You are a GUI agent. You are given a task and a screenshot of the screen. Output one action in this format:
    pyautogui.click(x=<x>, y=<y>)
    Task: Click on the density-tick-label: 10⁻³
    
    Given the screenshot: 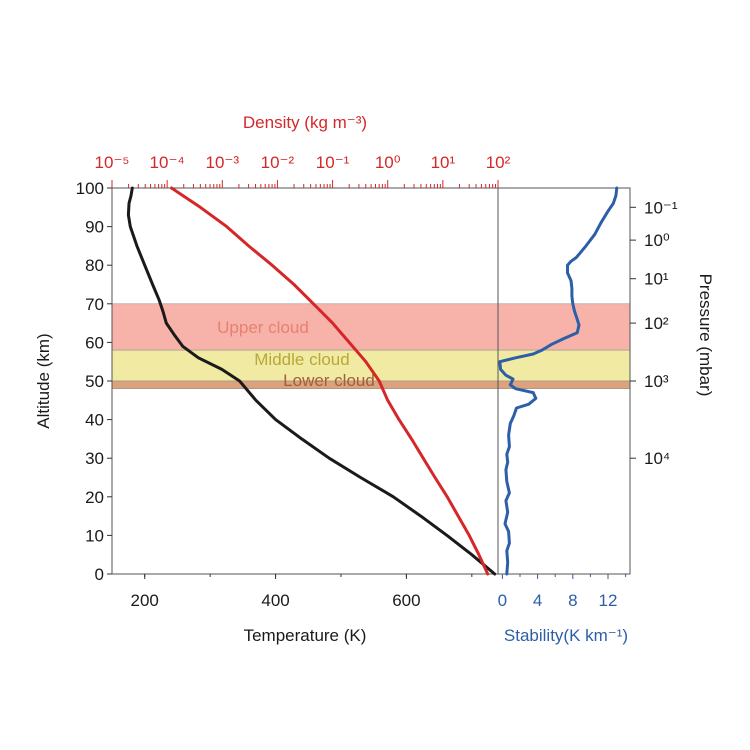 What is the action you would take?
    pyautogui.click(x=223, y=162)
    